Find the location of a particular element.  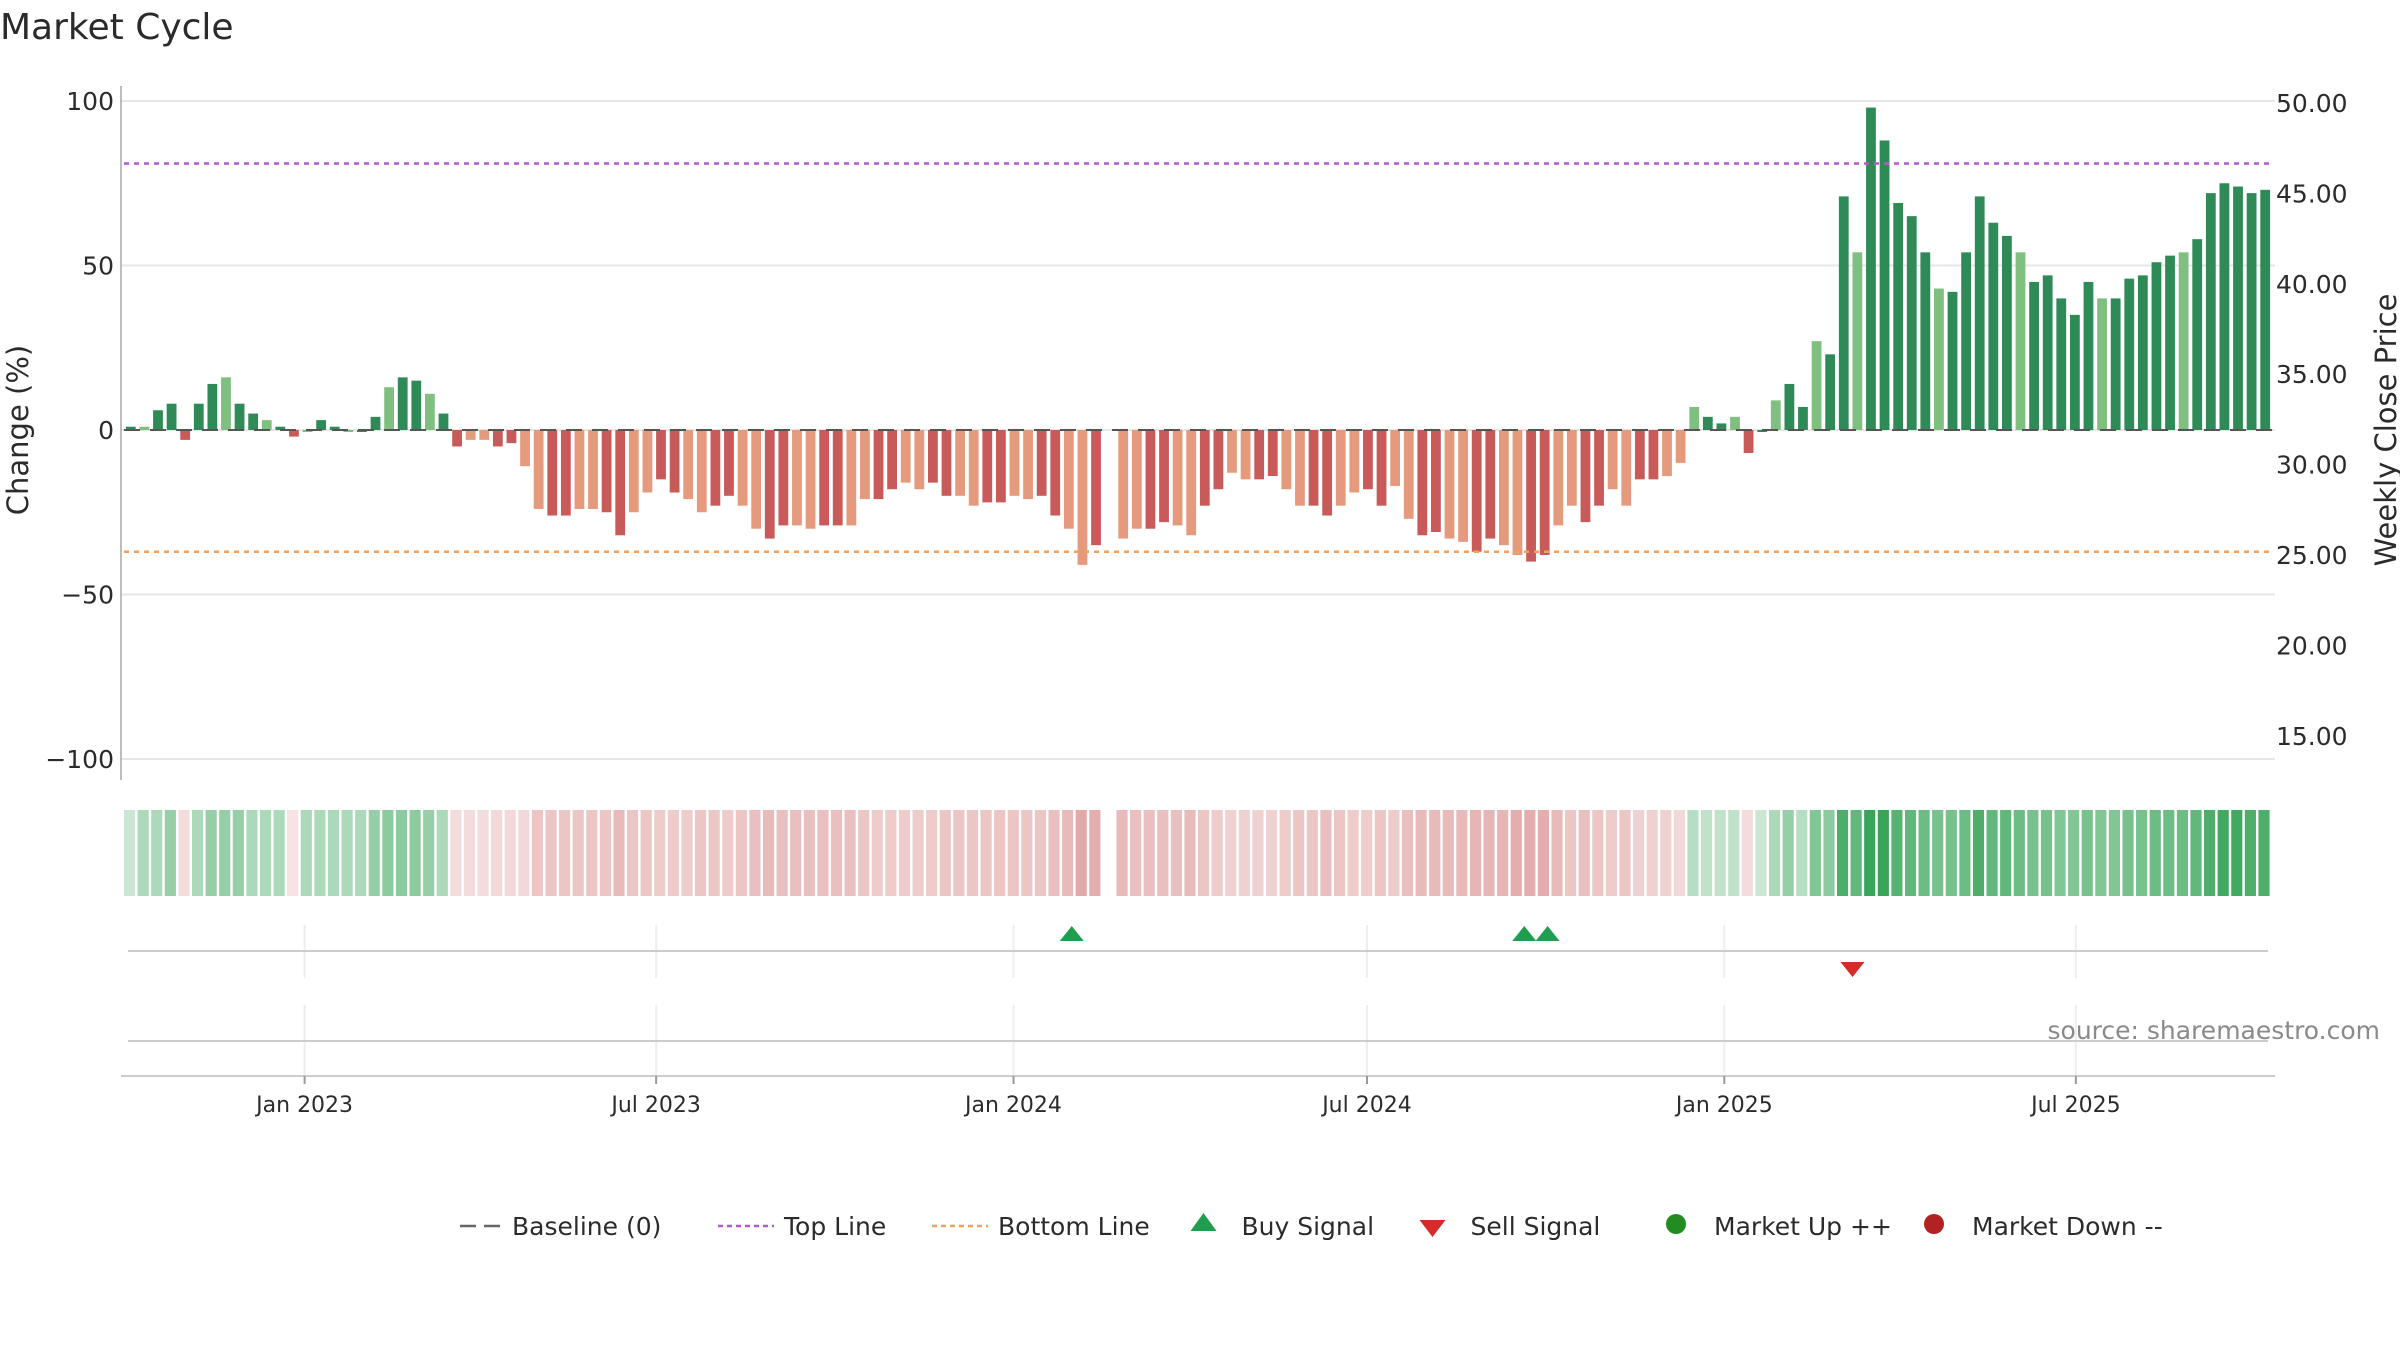

y2-tick-label: 30.00 is located at coordinates (2312, 465).